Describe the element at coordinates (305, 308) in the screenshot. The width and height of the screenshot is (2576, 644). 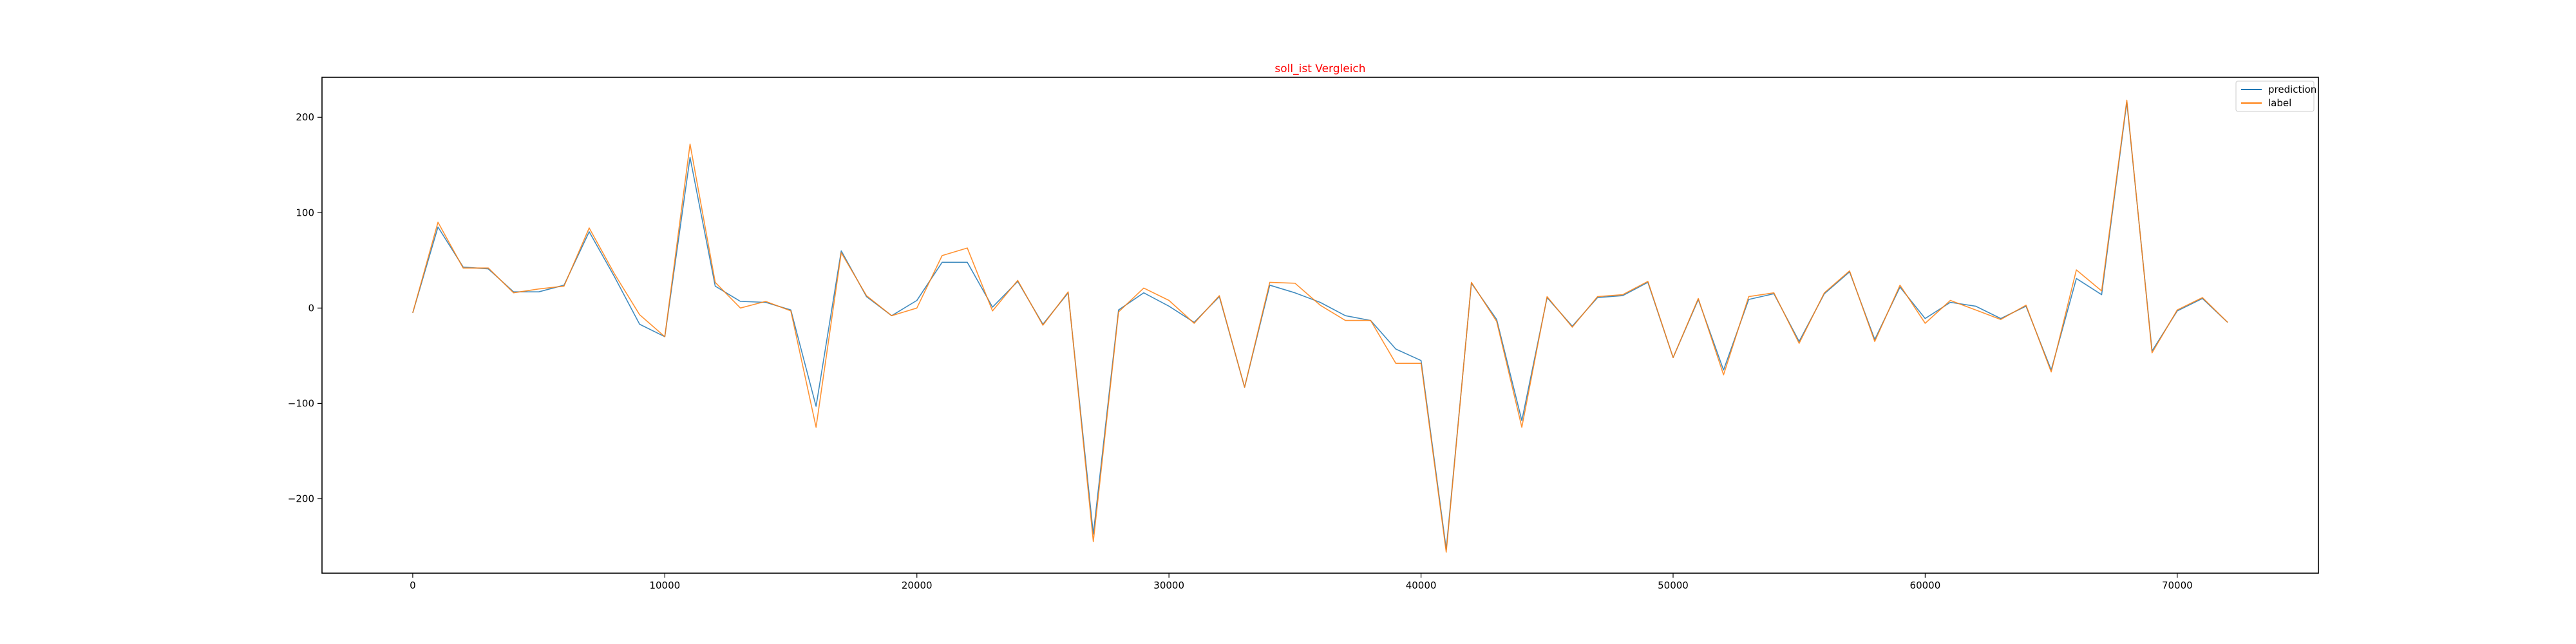
I see `y-axis: 200 100 0 −100 −200` at that location.